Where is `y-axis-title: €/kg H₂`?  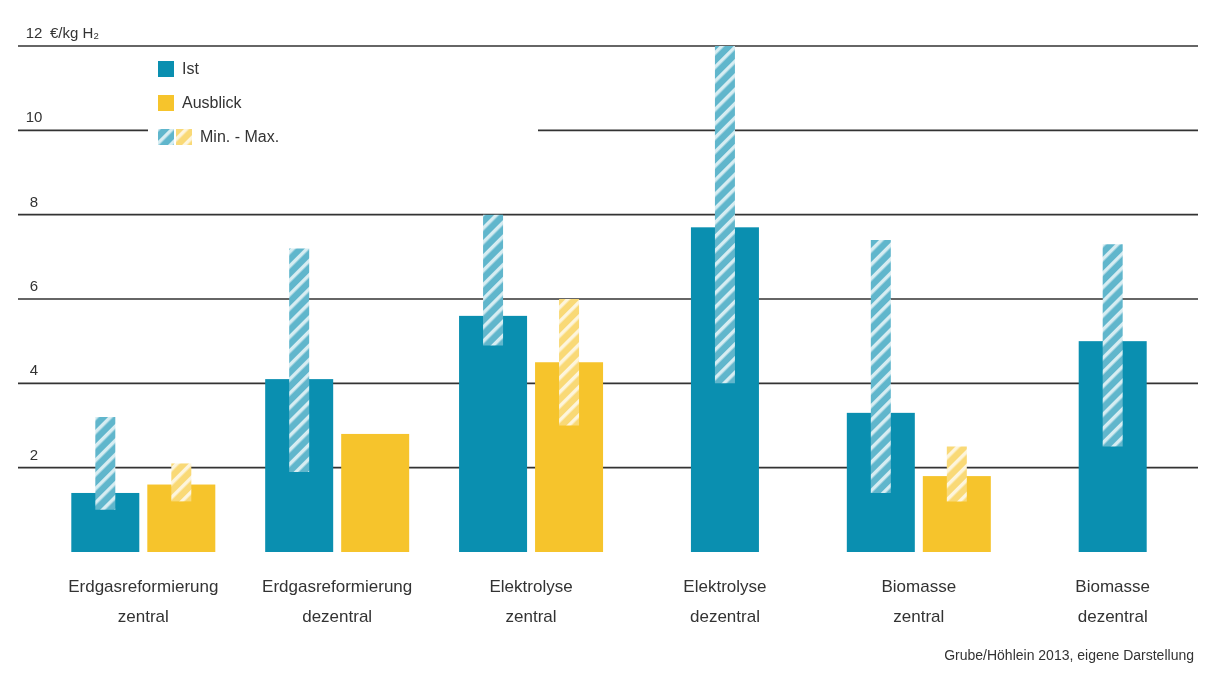 y-axis-title: €/kg H₂ is located at coordinates (75, 32).